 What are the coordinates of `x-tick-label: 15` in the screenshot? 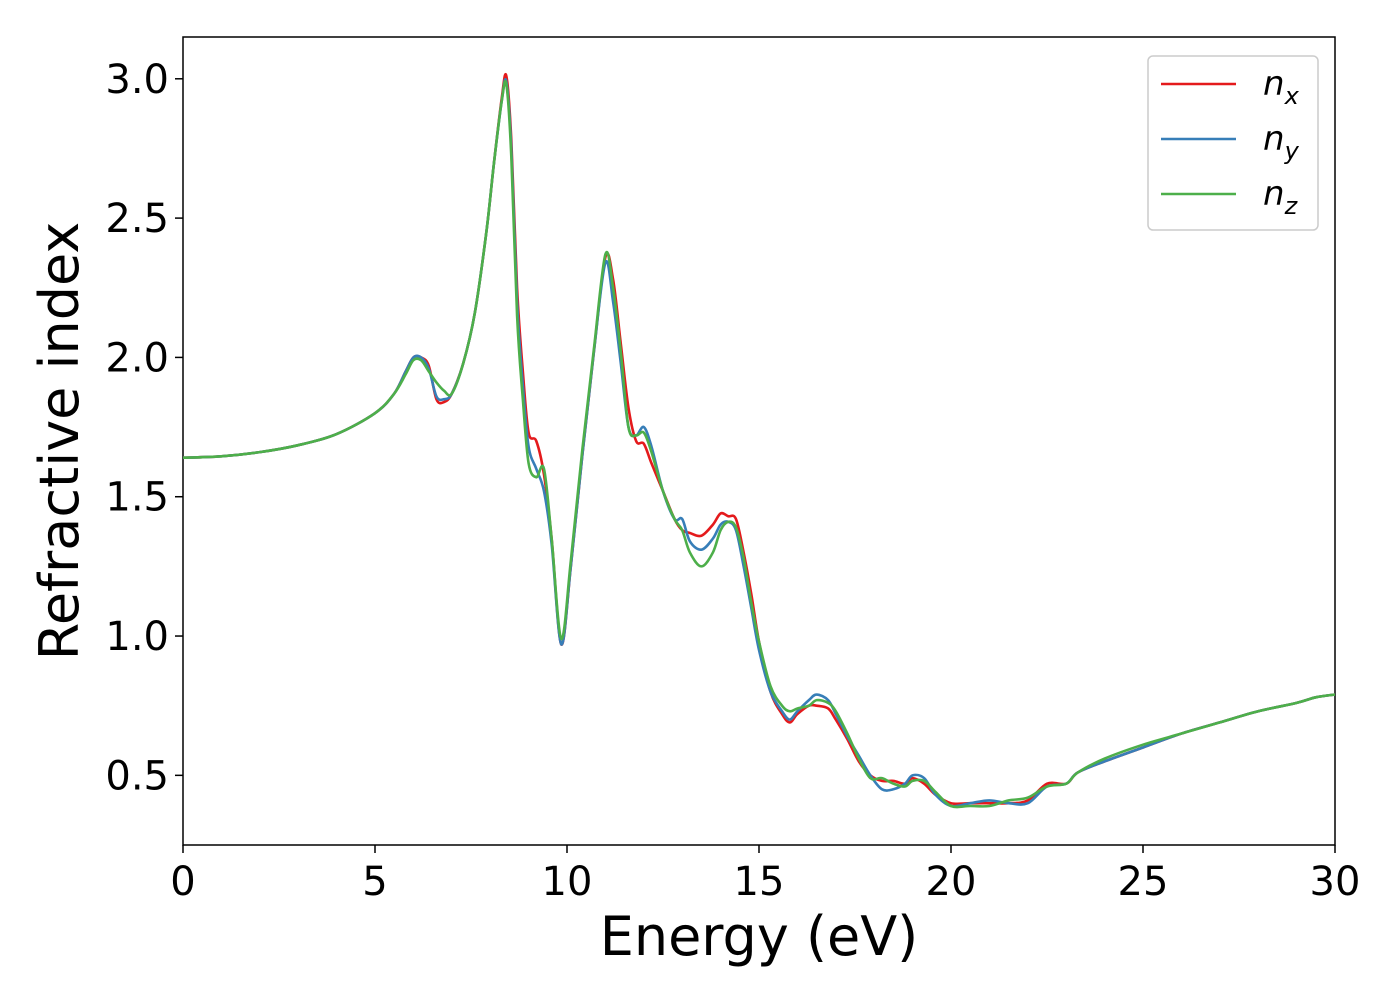 It's located at (759, 882).